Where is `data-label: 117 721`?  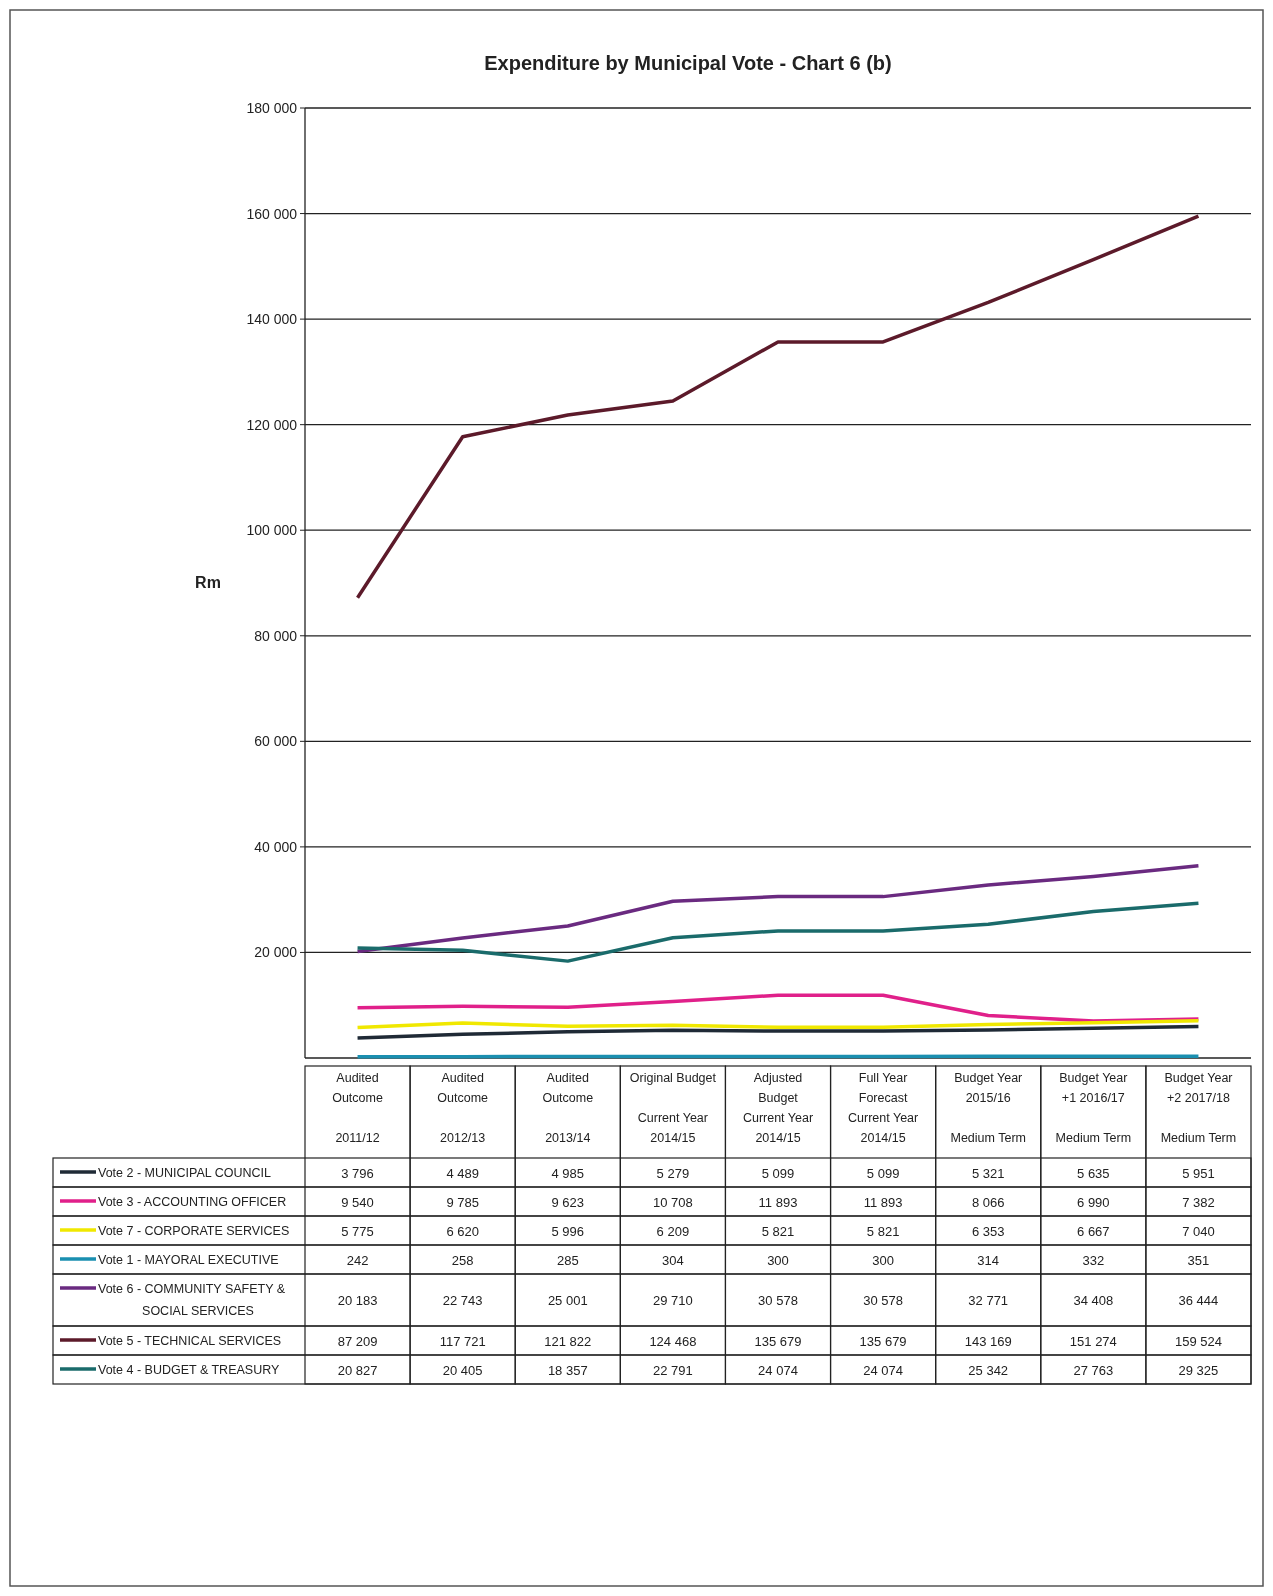
data-label: 117 721 is located at coordinates (462, 1341).